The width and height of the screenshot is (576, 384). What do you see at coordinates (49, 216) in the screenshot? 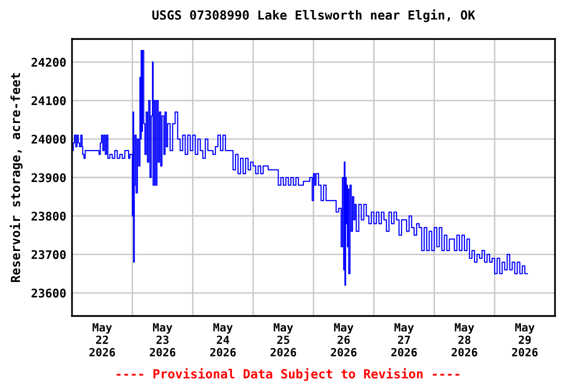
I see `y-tick-label: 23800` at bounding box center [49, 216].